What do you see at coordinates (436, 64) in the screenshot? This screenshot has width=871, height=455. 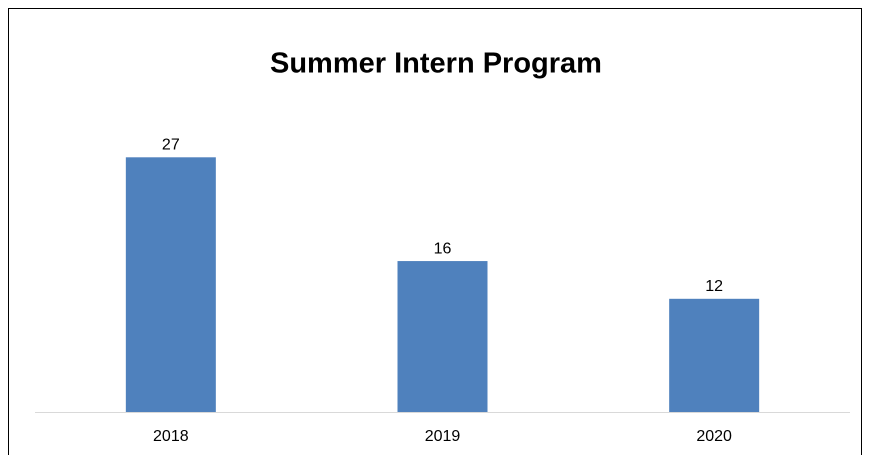 I see `chart-title: Summer Intern Program` at bounding box center [436, 64].